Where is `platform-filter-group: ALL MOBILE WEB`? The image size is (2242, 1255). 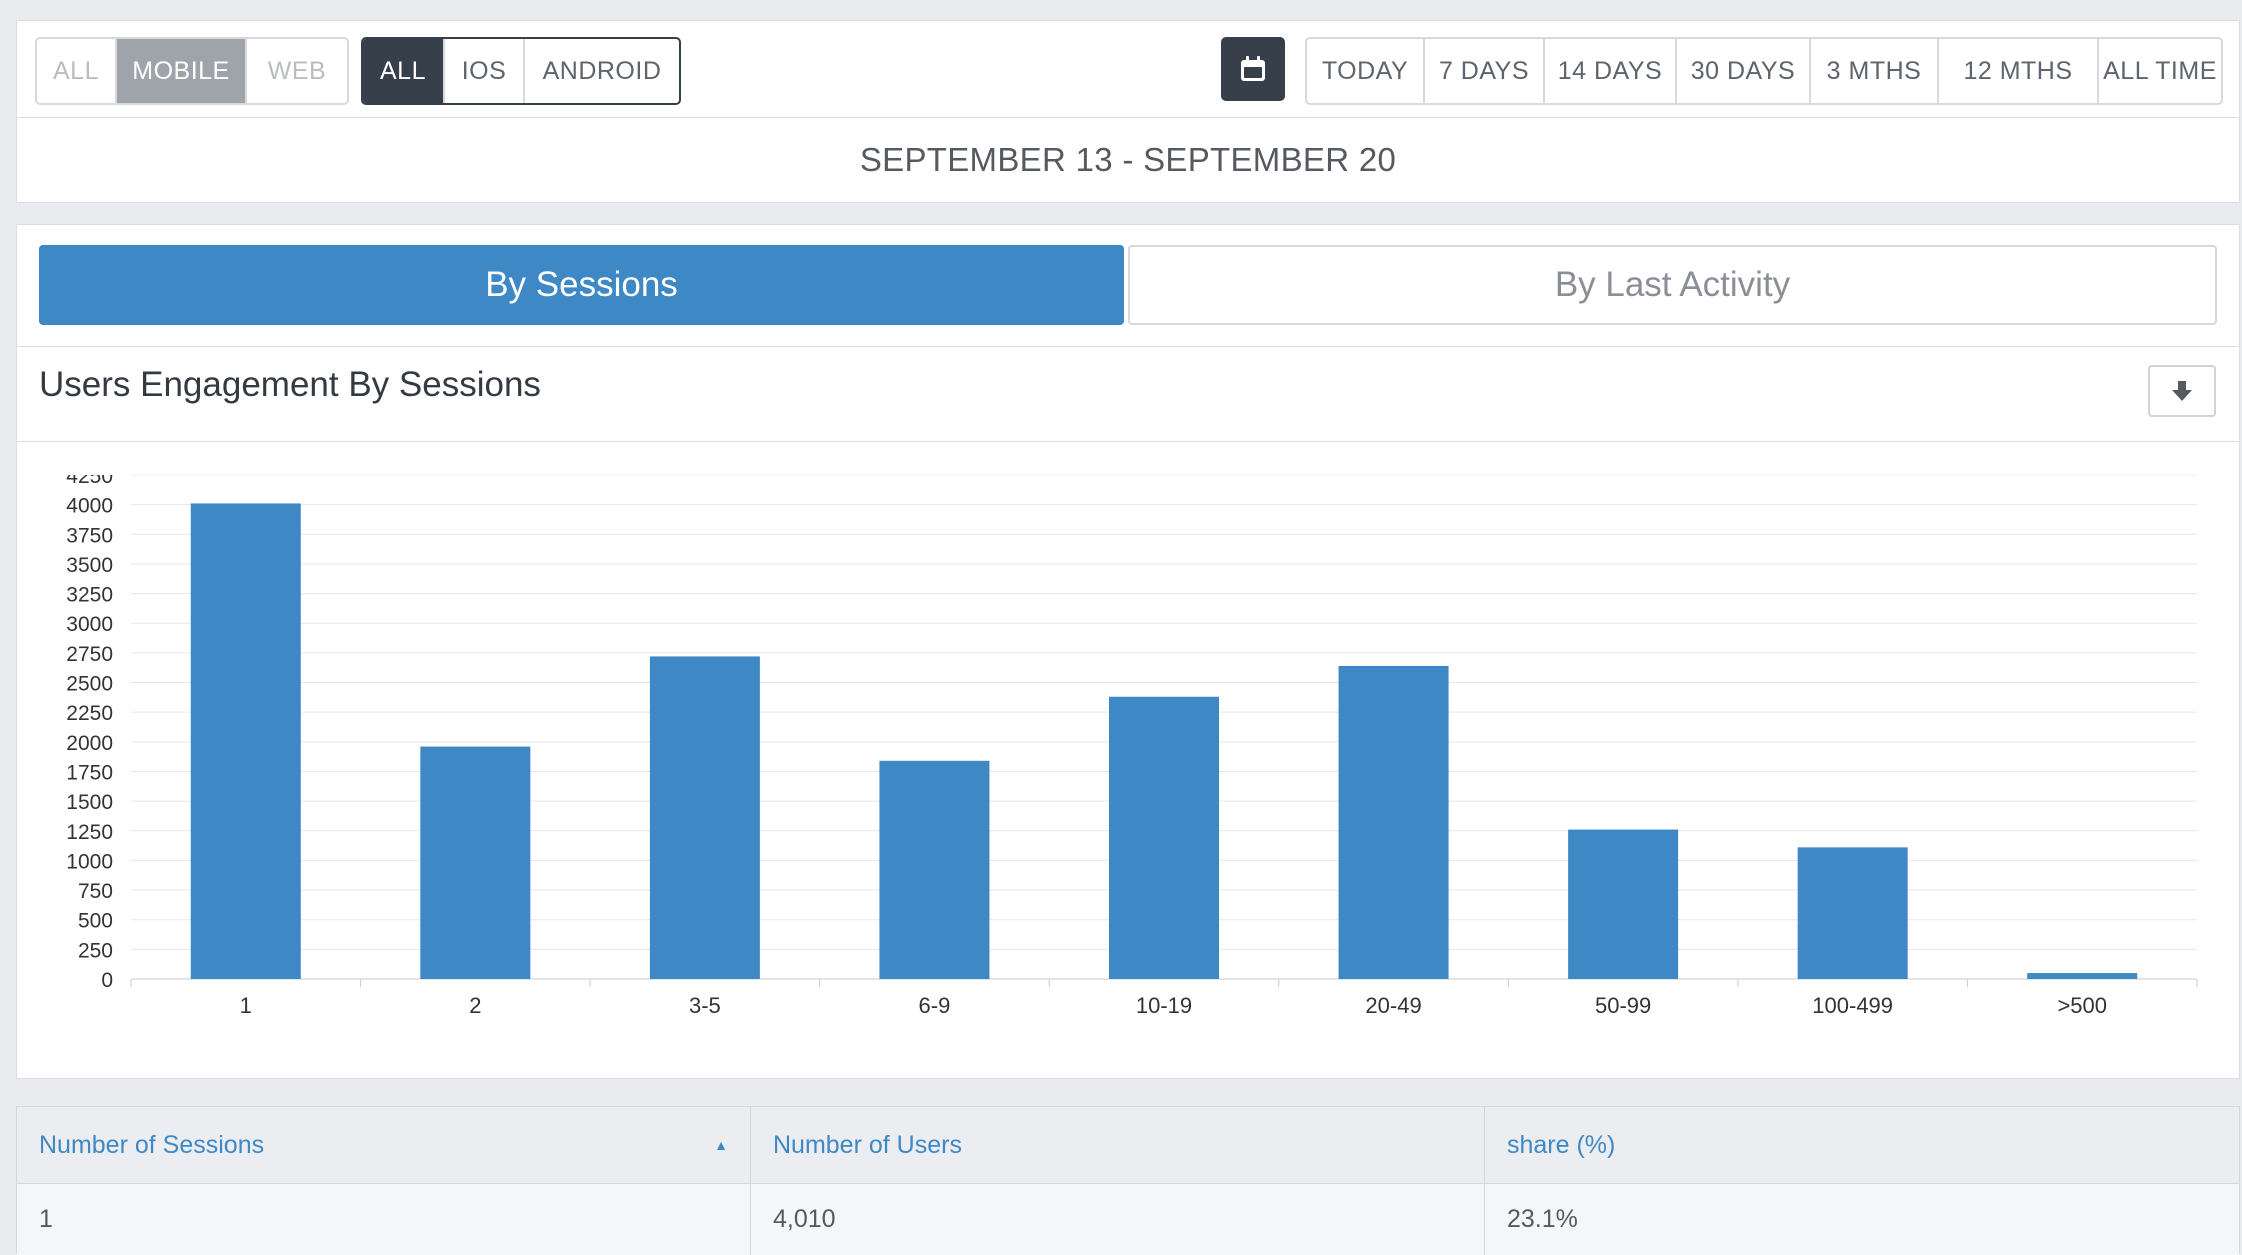
platform-filter-group: ALL MOBILE WEB is located at coordinates (192, 71).